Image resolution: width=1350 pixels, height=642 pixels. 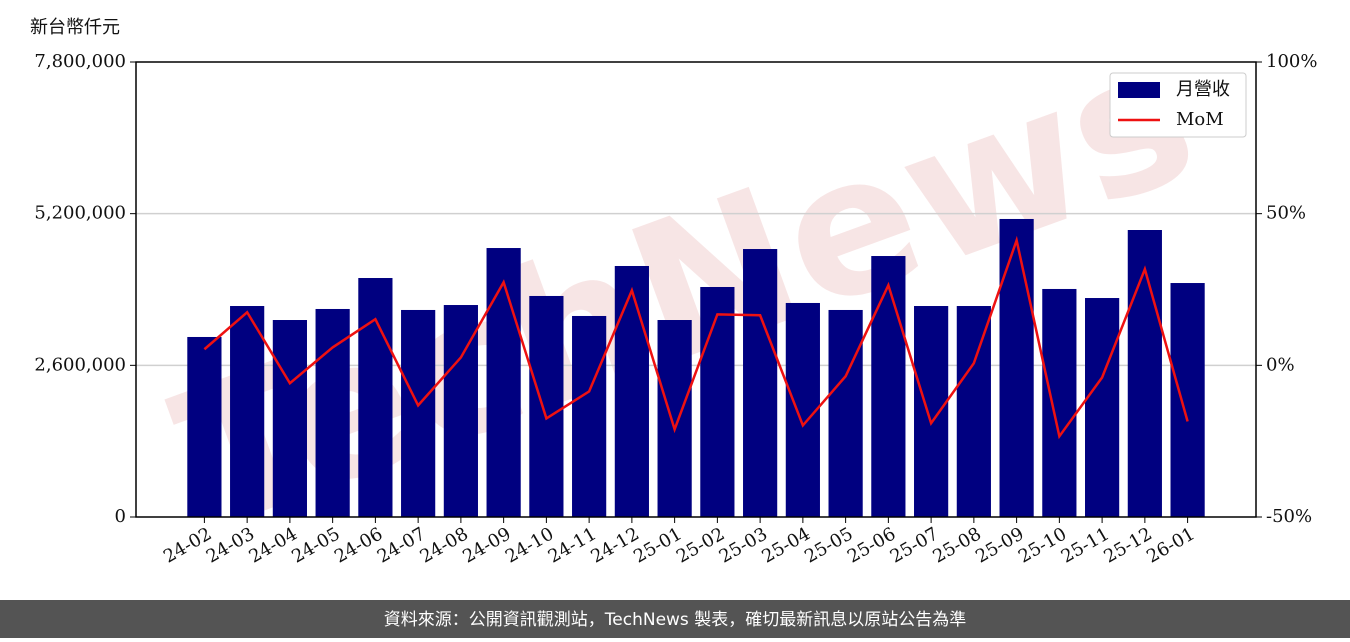 I want to click on x-tick-label: 25-12, so click(x=1127, y=545).